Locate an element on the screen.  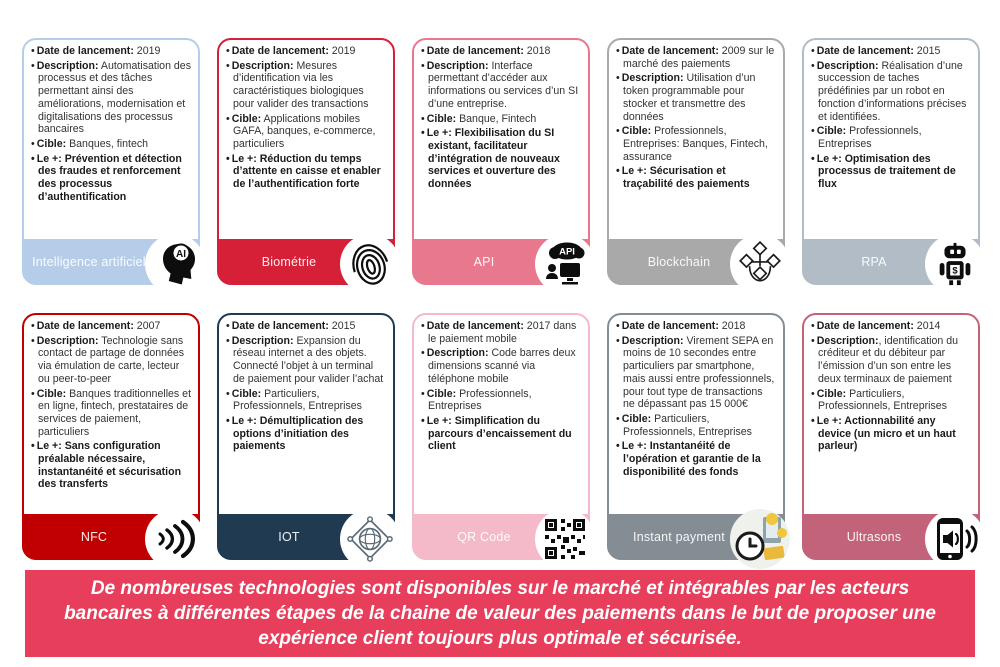
card-title: API is located at coordinates (484, 261).